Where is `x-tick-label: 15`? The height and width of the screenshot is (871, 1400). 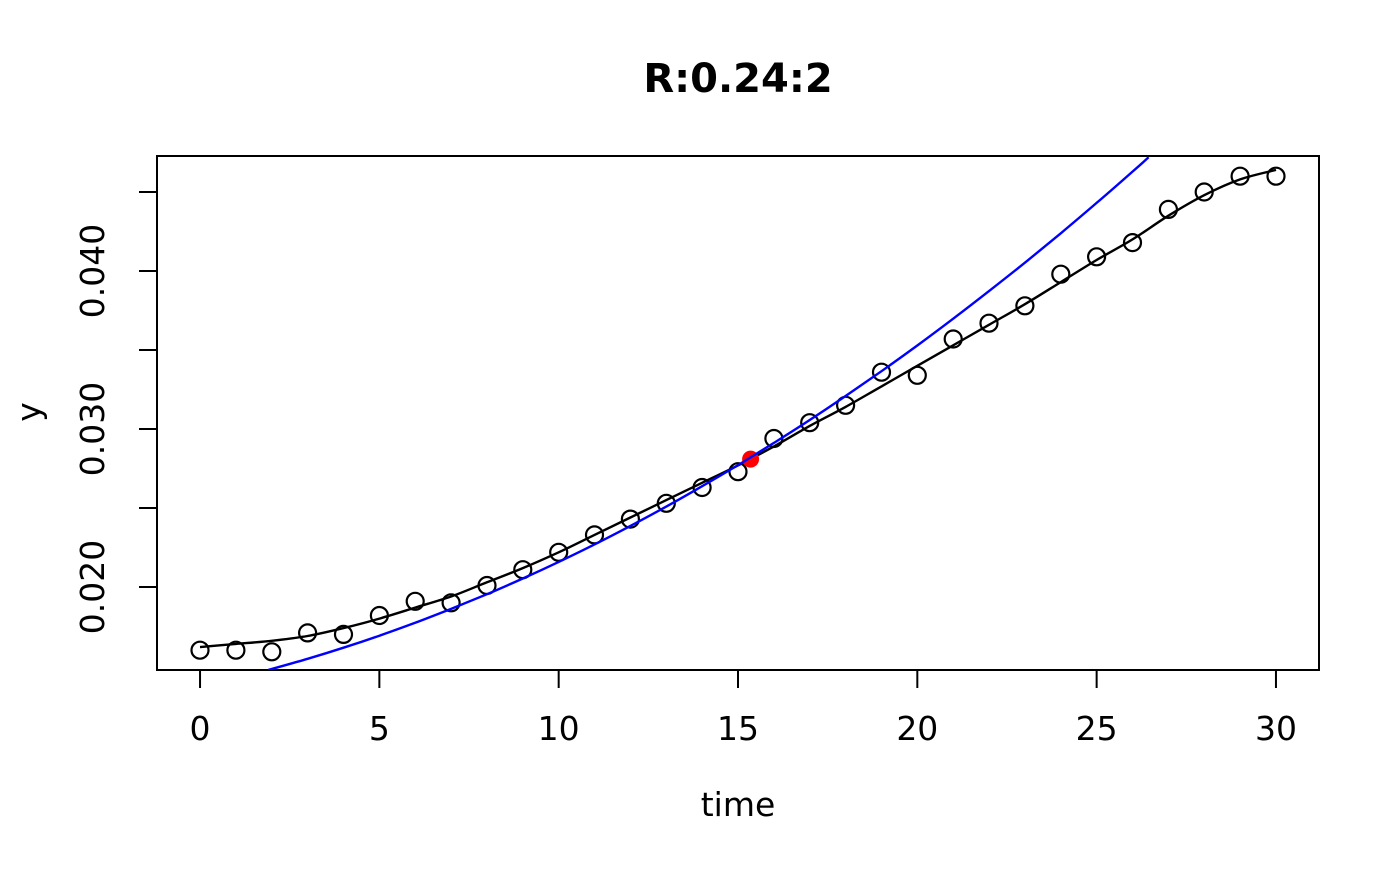
x-tick-label: 15 is located at coordinates (738, 728).